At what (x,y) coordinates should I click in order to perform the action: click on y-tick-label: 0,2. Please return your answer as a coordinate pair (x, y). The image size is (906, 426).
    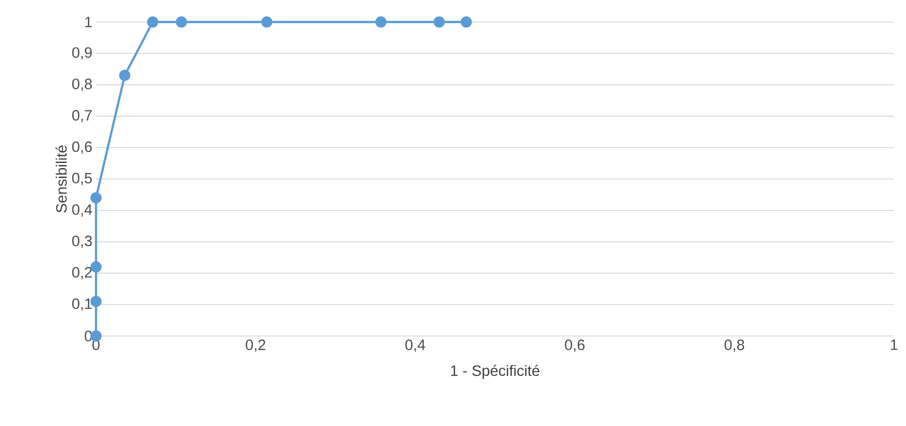
    Looking at the image, I should click on (82, 273).